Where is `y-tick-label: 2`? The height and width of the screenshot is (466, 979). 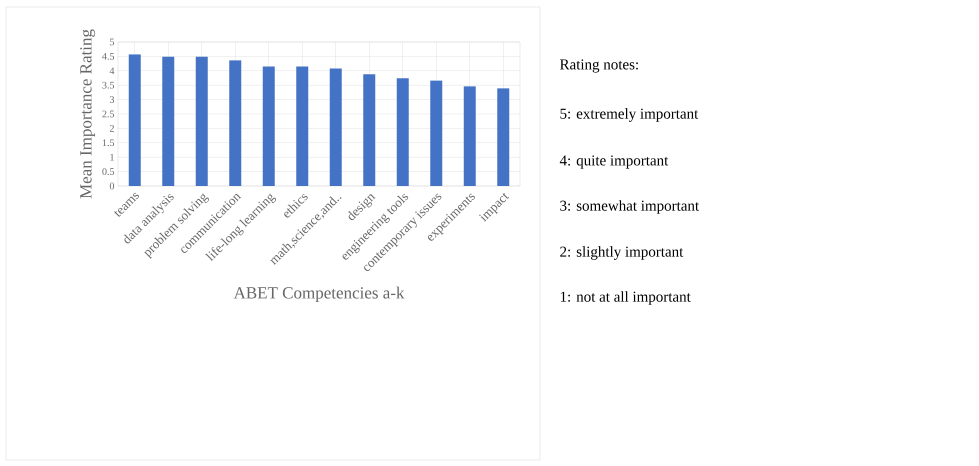
y-tick-label: 2 is located at coordinates (112, 128).